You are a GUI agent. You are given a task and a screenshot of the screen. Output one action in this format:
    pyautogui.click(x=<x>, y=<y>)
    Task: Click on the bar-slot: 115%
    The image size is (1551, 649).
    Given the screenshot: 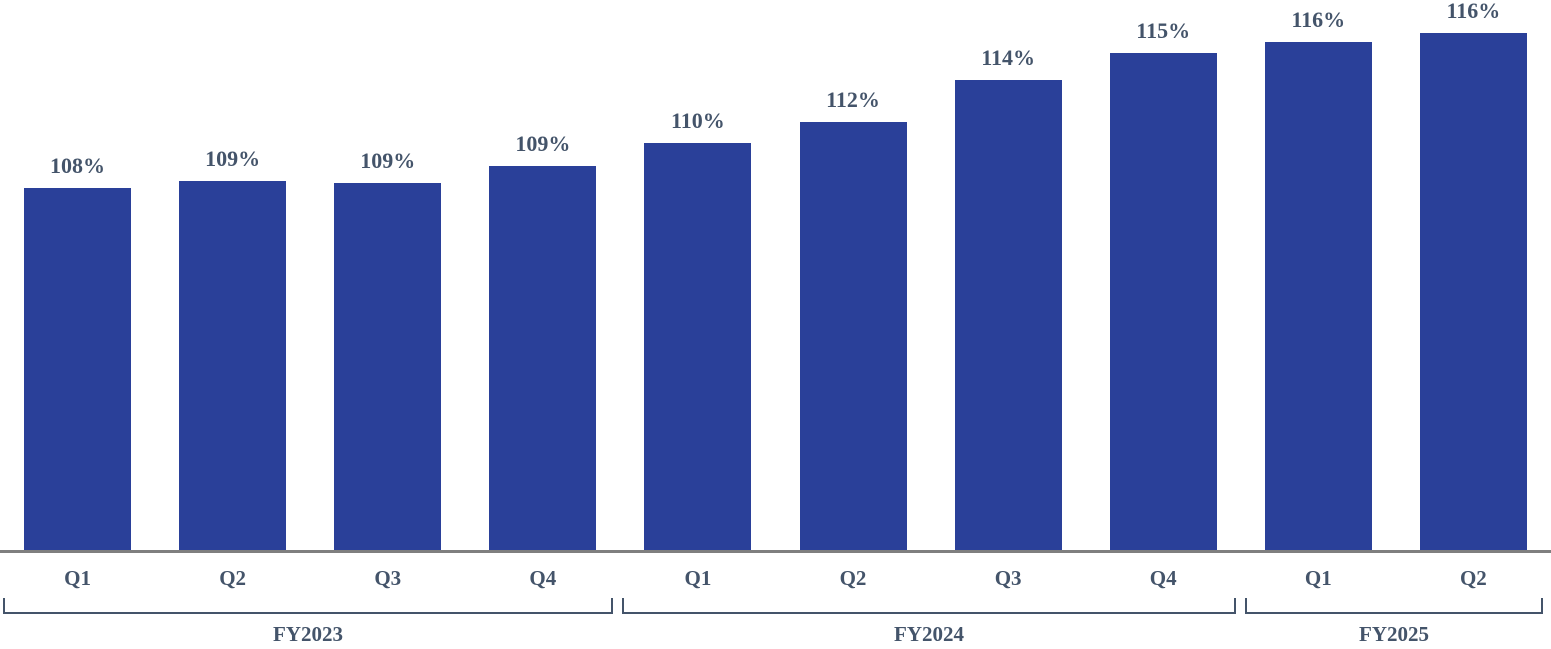 What is the action you would take?
    pyautogui.click(x=1163, y=275)
    